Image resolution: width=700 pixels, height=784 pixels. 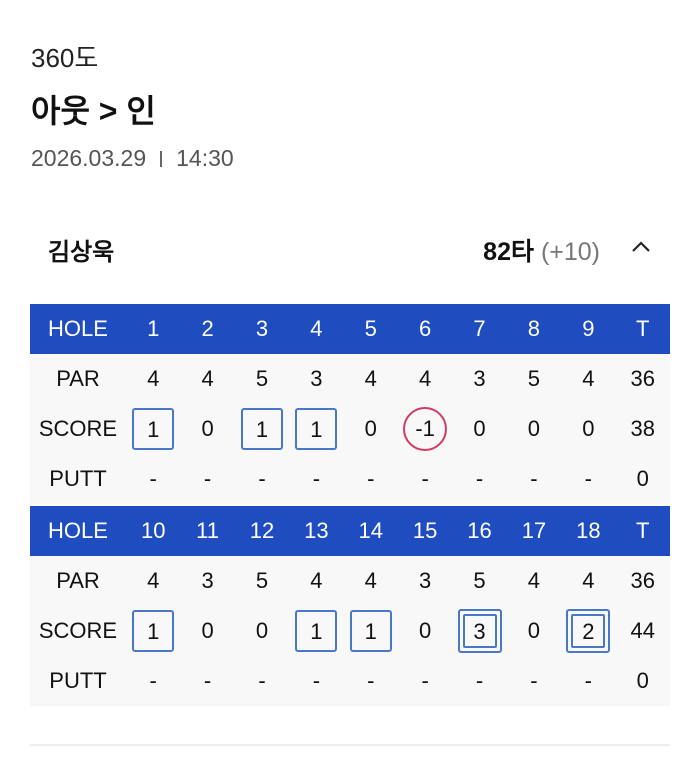 I want to click on hole-cell: 1, so click(x=153, y=329).